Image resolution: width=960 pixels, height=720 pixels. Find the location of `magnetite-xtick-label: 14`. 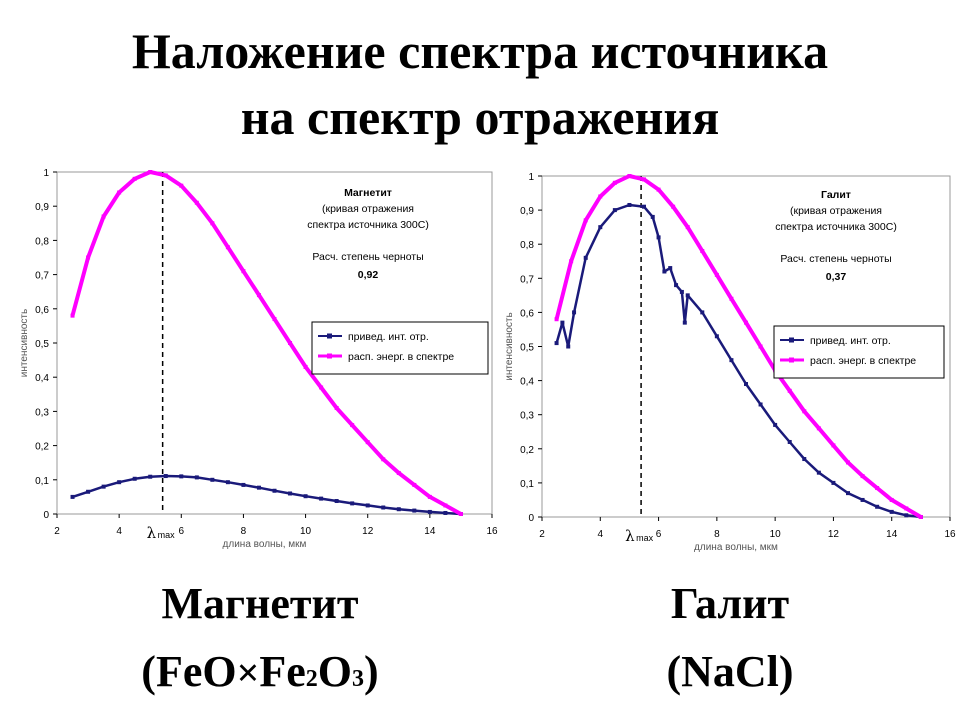

magnetite-xtick-label: 14 is located at coordinates (430, 531).